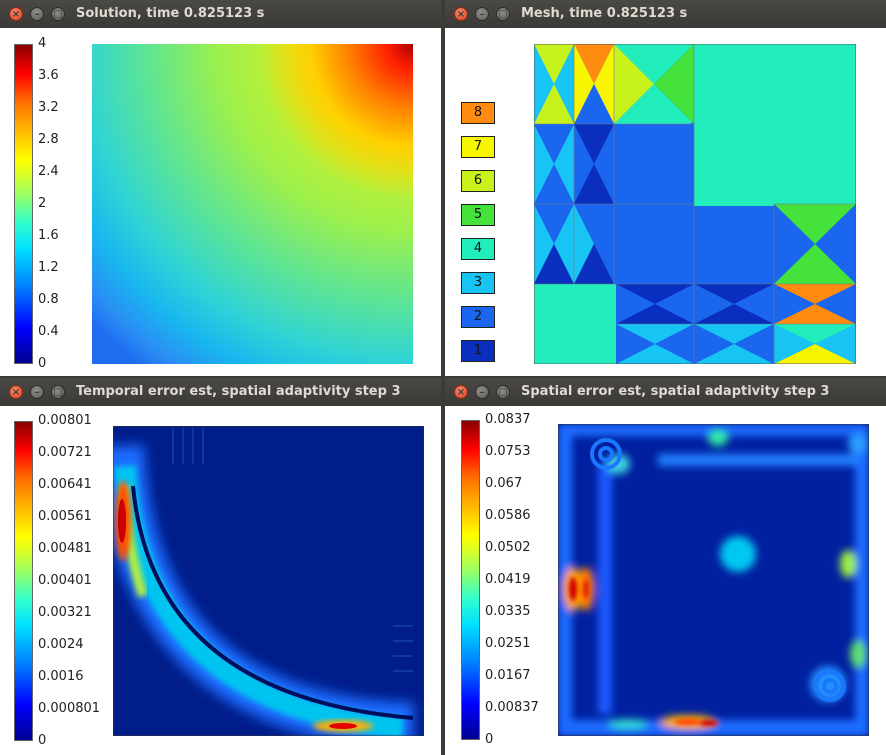 The image size is (886, 755). Describe the element at coordinates (478, 113) in the screenshot. I see `mesh-legend-item: 8` at that location.